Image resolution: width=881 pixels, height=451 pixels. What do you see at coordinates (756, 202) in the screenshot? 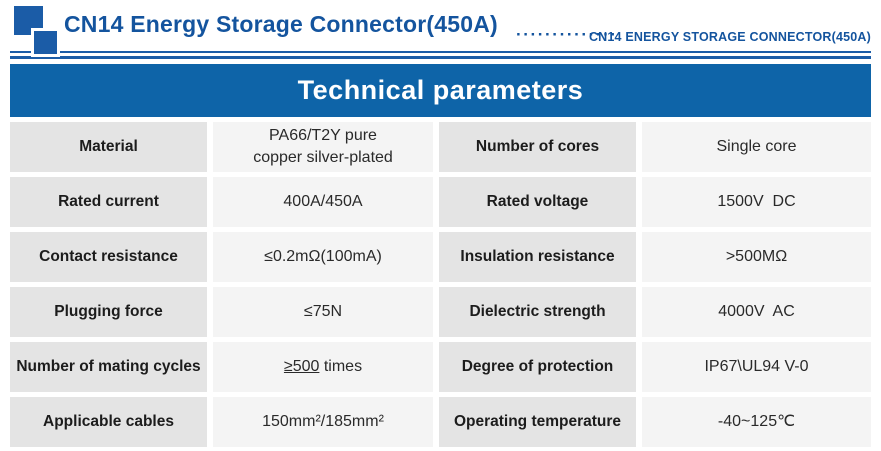
I see `cell-rated-voltage-value: 1500V DC` at bounding box center [756, 202].